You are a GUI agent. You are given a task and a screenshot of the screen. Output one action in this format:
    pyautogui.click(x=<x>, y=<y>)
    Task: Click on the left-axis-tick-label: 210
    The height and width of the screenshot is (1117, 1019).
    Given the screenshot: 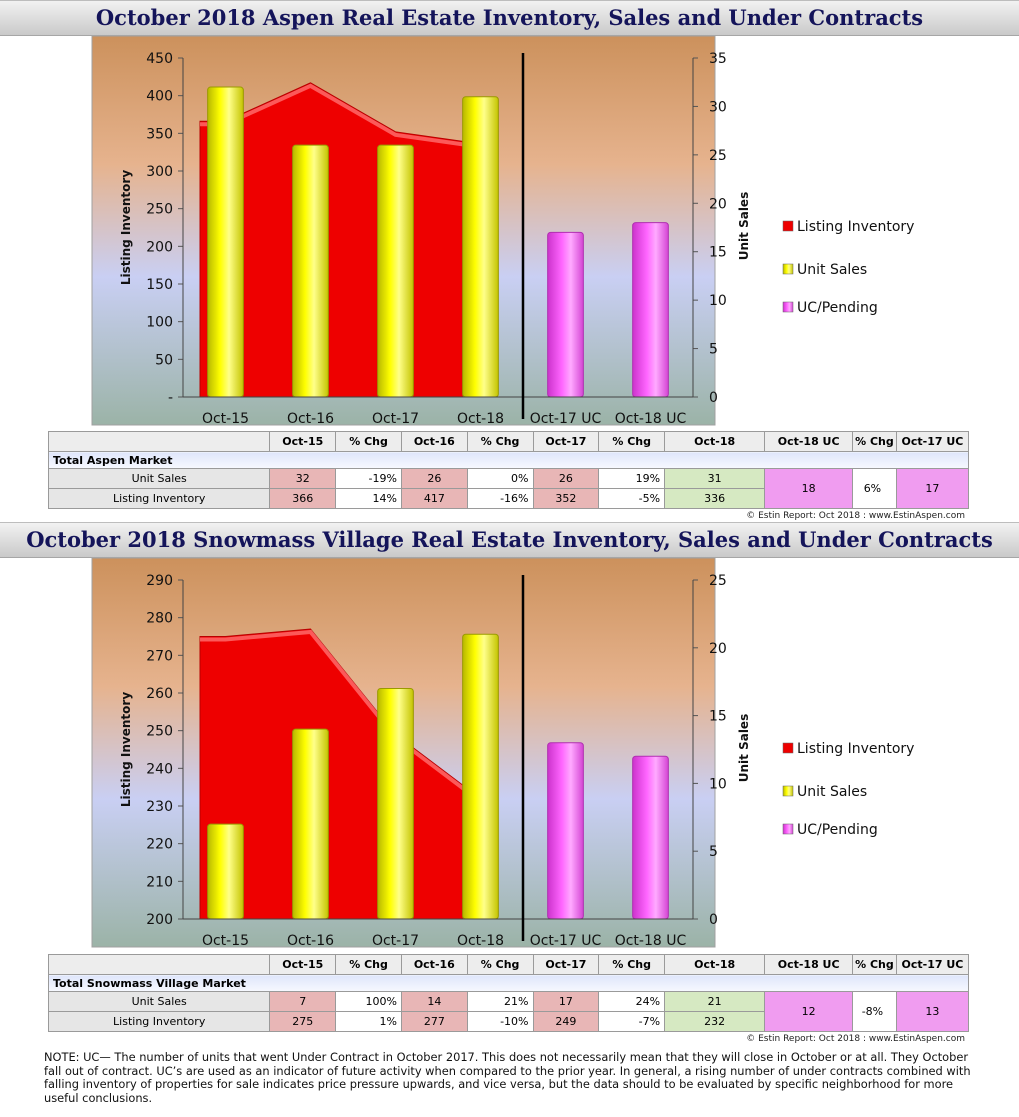 What is the action you would take?
    pyautogui.click(x=159, y=882)
    